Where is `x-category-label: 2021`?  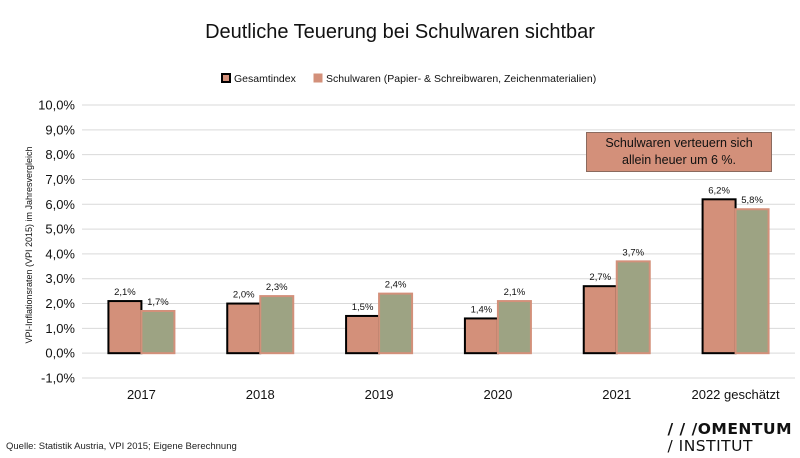
x-category-label: 2021 is located at coordinates (616, 394).